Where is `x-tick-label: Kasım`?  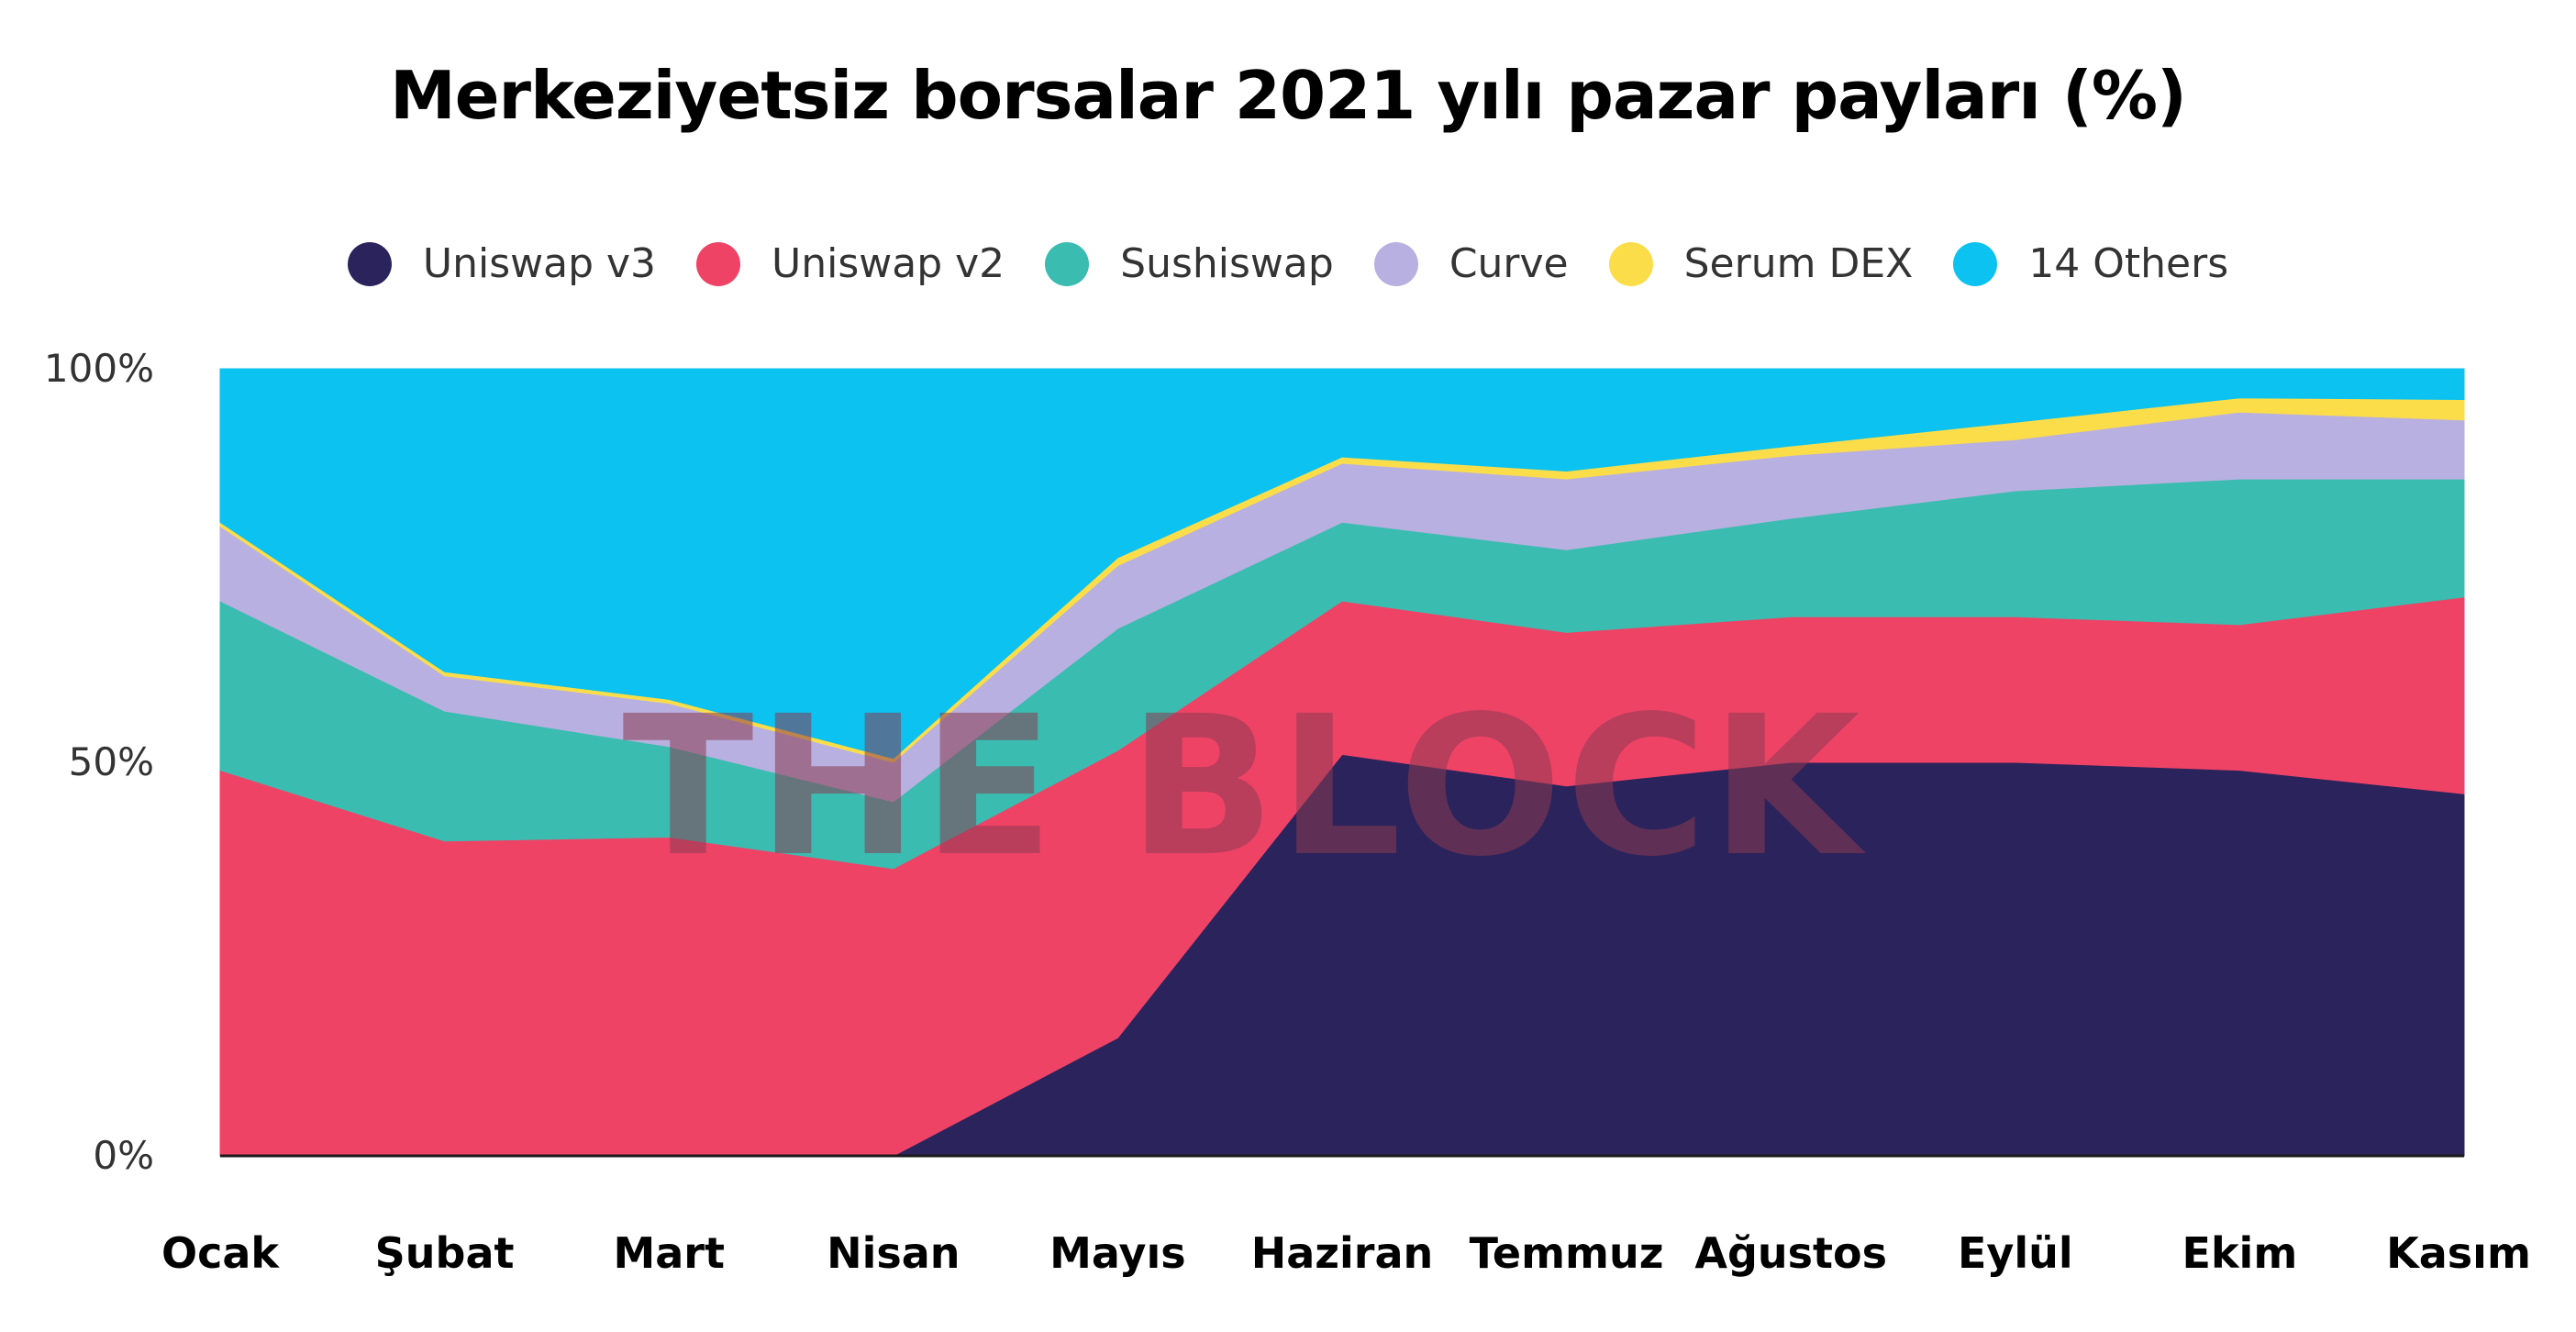 x-tick-label: Kasım is located at coordinates (2458, 1253).